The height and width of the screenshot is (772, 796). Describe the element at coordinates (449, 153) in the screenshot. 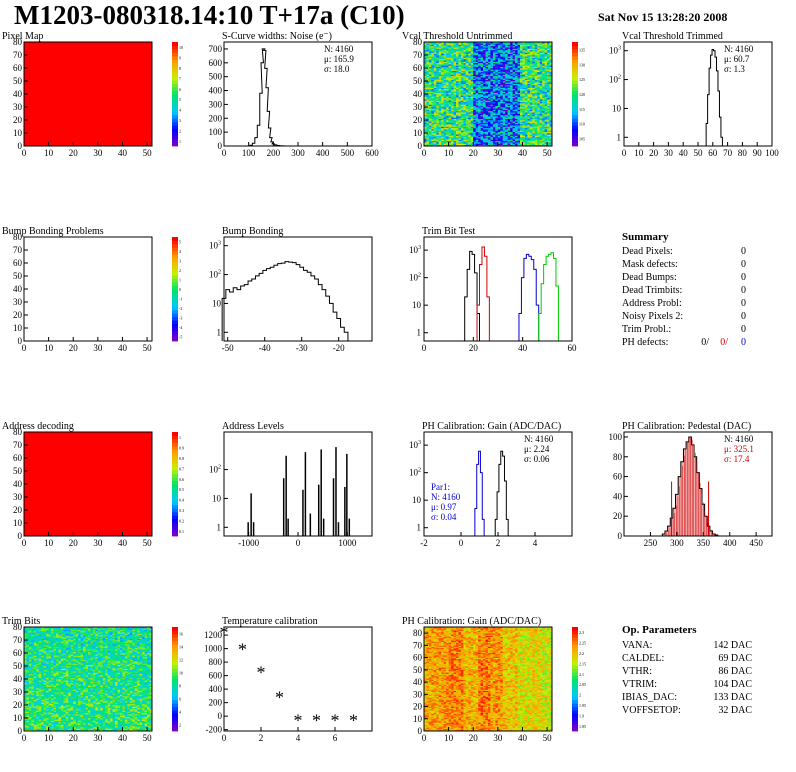

I see `x-tick-label: 10` at that location.